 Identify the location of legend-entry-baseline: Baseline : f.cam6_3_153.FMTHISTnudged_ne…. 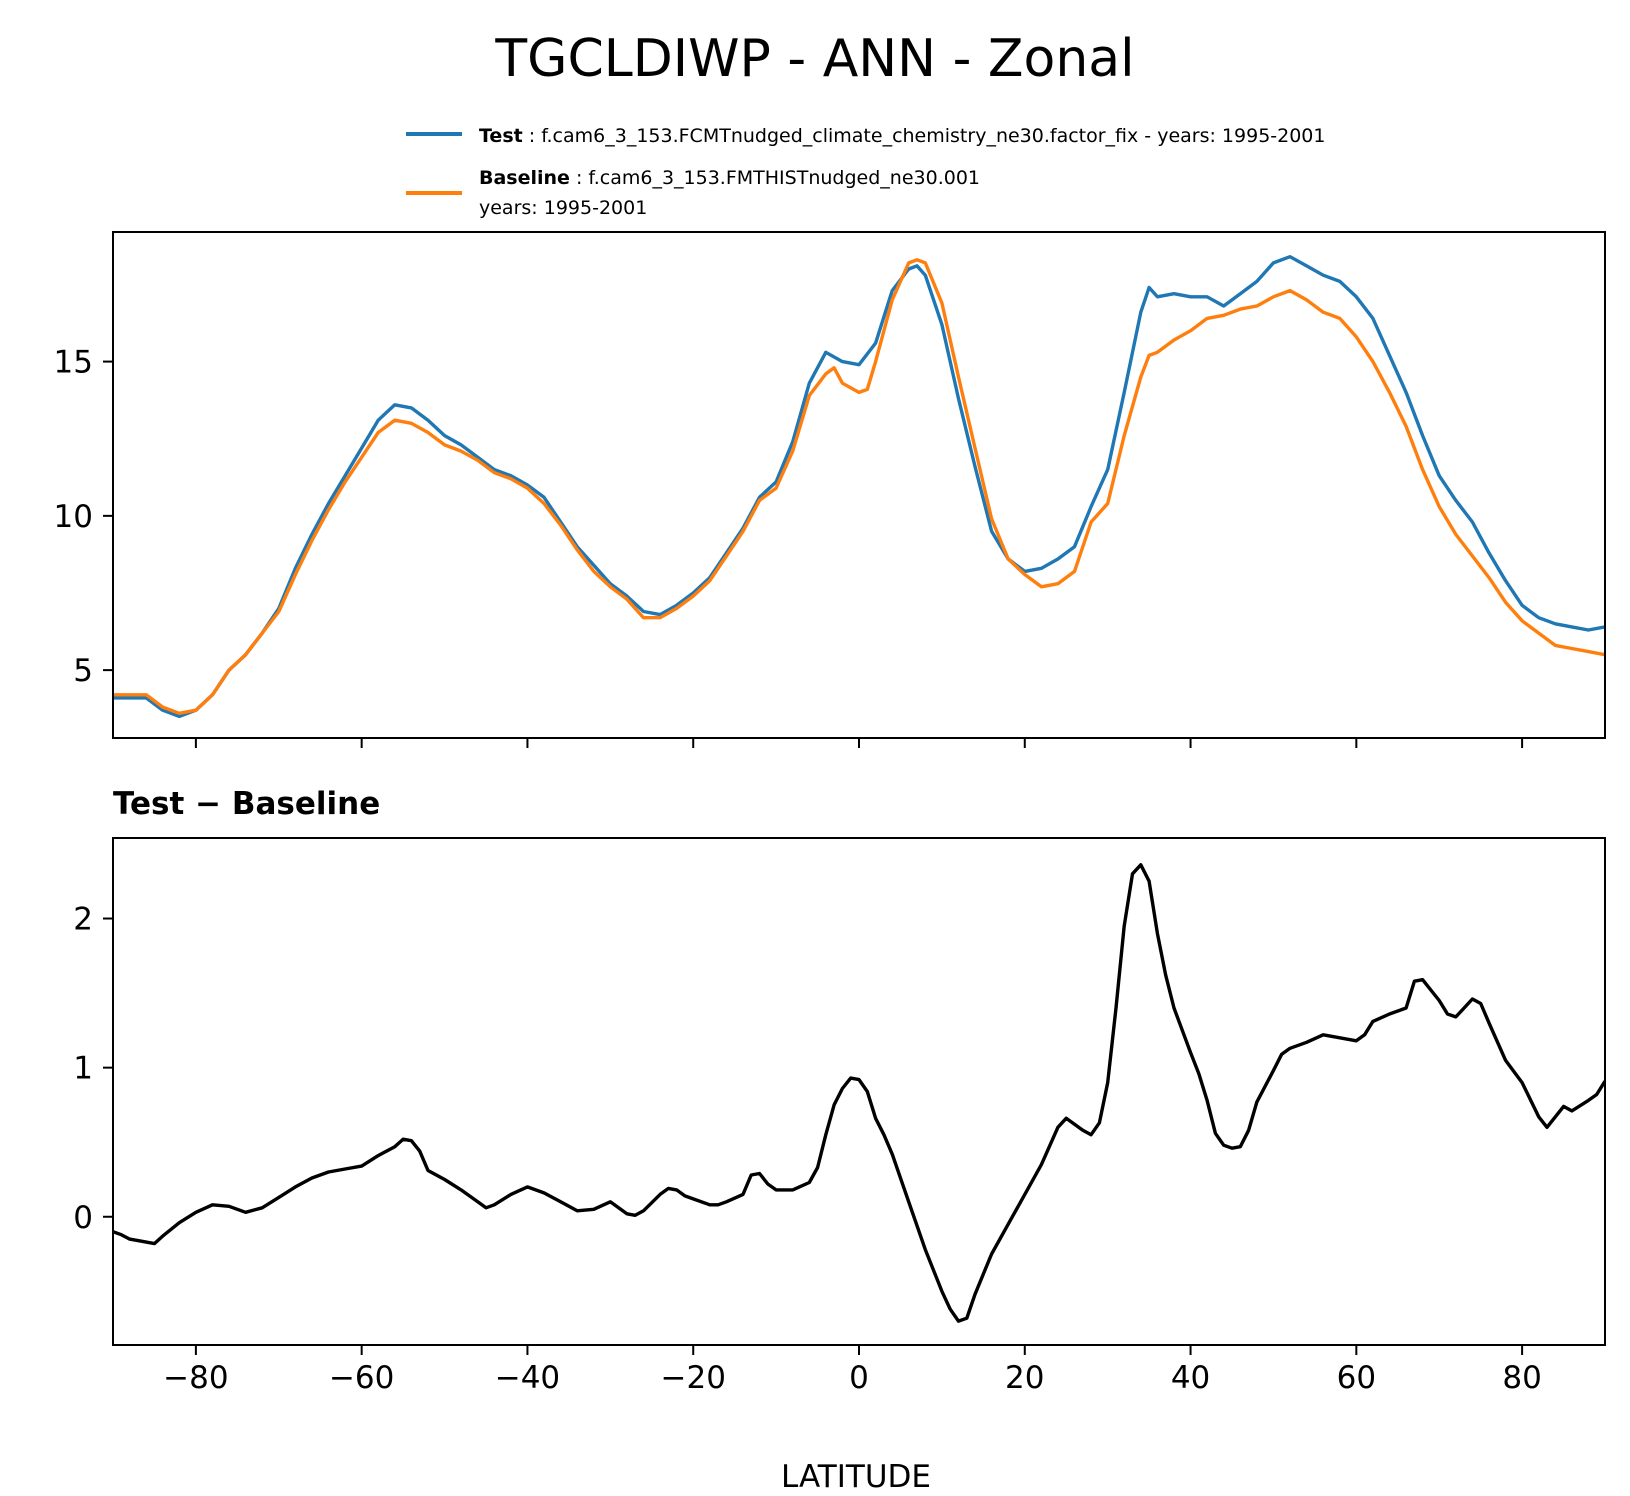
(693, 193).